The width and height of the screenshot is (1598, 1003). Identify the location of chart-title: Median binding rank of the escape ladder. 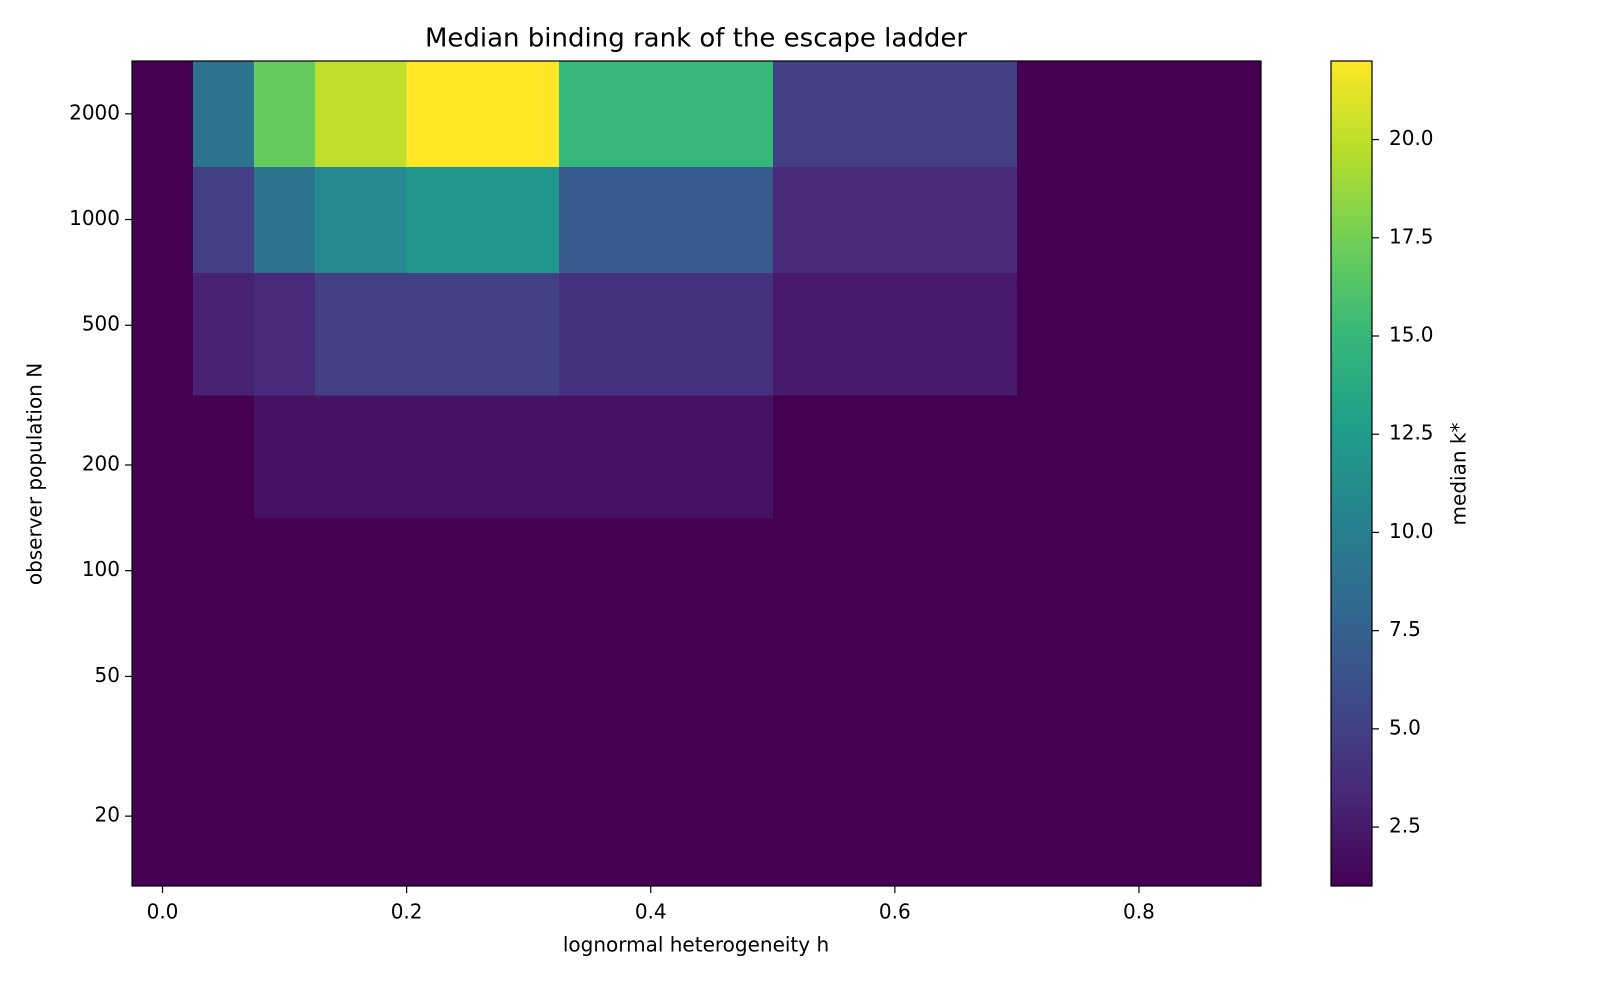
(696, 39).